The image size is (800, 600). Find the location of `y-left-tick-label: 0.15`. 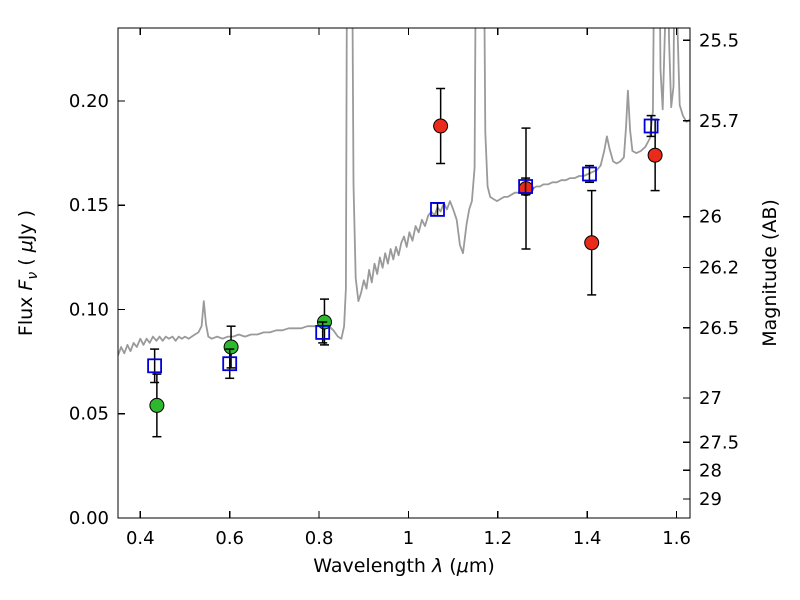

y-left-tick-label: 0.15 is located at coordinates (89, 205).